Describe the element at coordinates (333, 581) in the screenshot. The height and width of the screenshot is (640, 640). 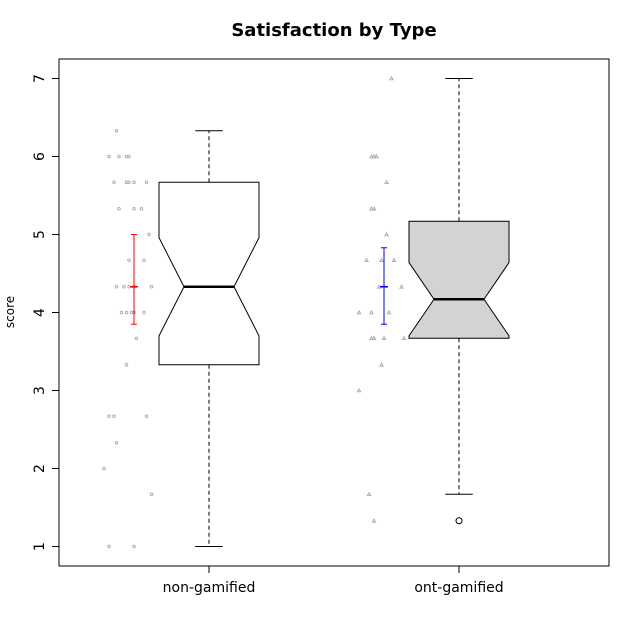
I see `x-axis: non-gamified ont-gamified` at that location.